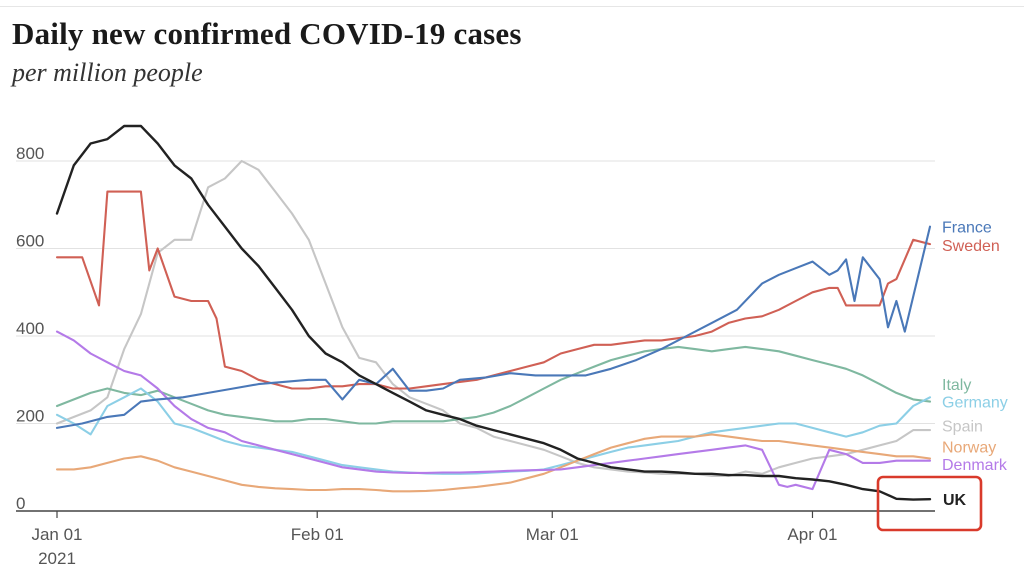  I want to click on x-tick-label: Feb 01, so click(317, 534).